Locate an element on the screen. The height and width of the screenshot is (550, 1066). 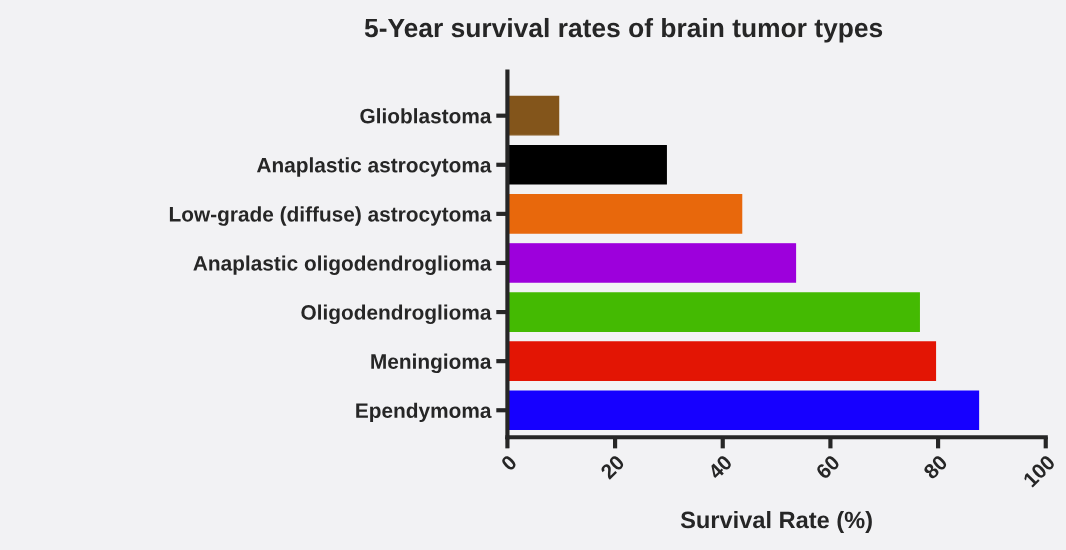
y-tick-label: Low-grade (diffuse) astrocytoma is located at coordinates (330, 216).